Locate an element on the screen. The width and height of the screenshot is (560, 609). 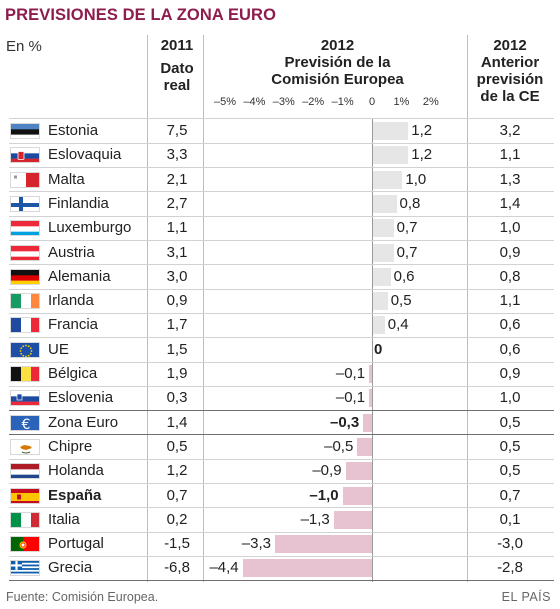
value-2011: 3,0 is located at coordinates (177, 276).